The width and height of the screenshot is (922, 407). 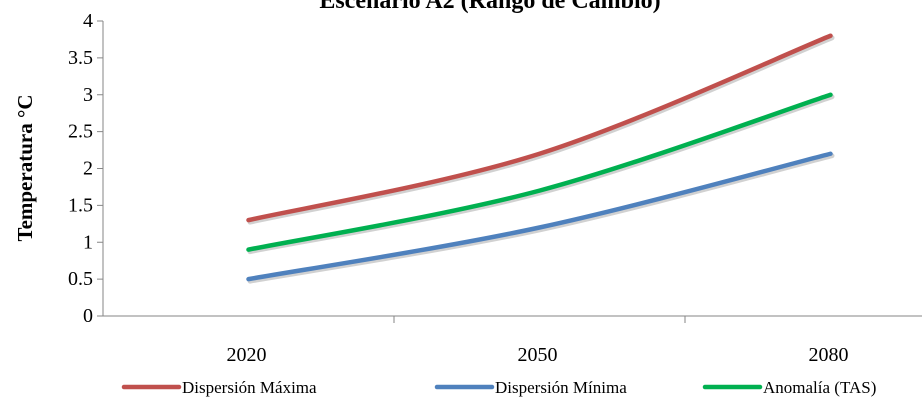 I want to click on legend-label: Dispersión Máxima, so click(x=249, y=387).